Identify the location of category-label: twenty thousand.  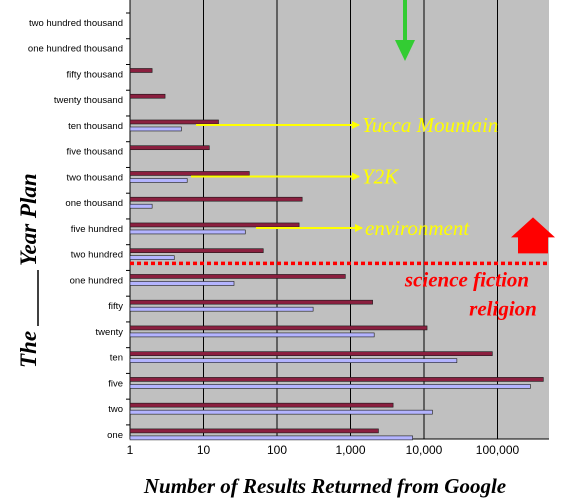
(88, 100).